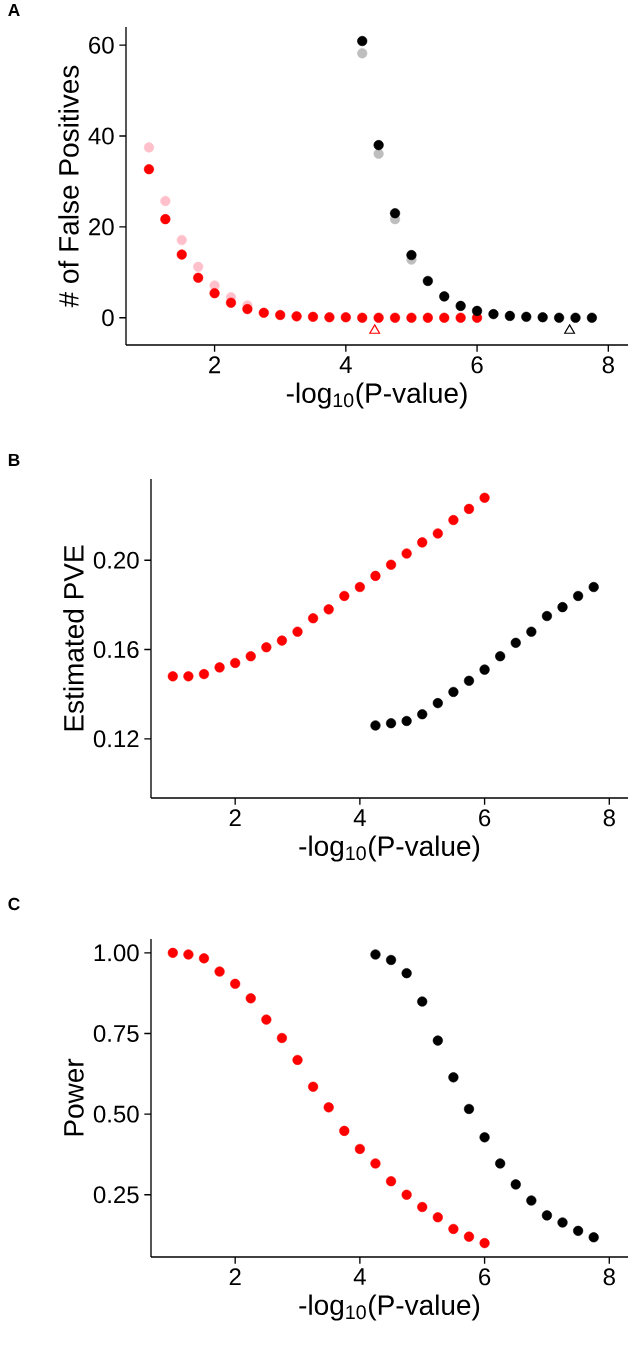  I want to click on y-tick-label: 0.25, so click(116, 1195).